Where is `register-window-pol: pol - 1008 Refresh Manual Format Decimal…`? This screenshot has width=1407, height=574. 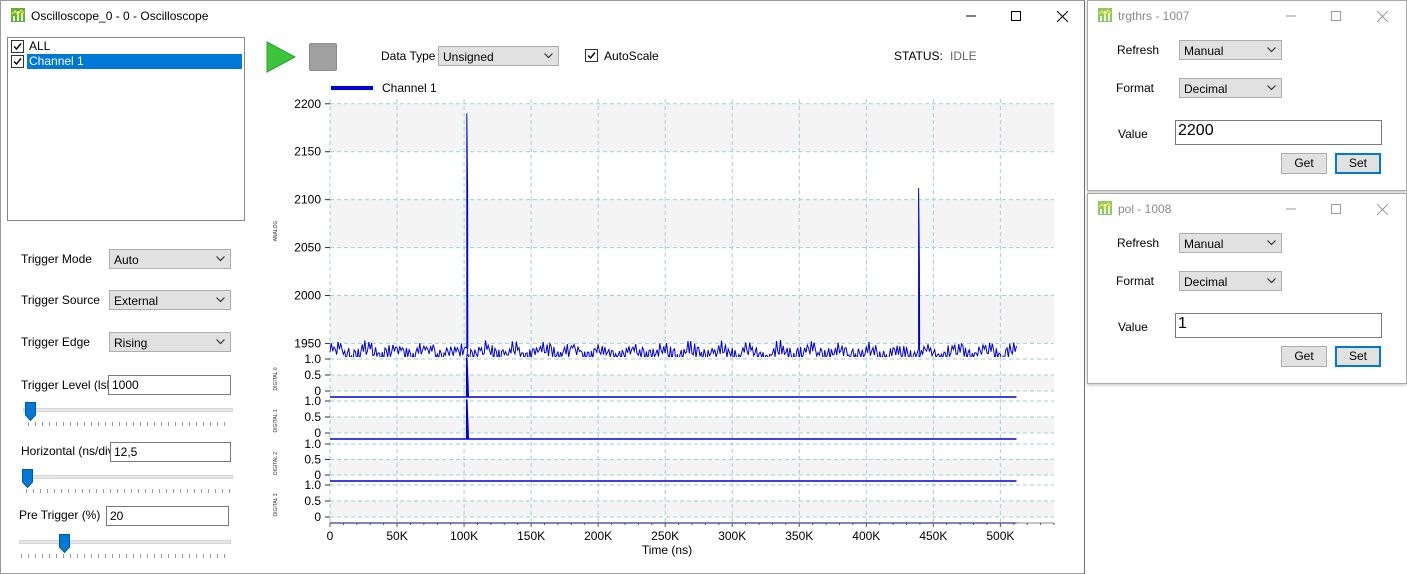
register-window-pol: pol - 1008 Refresh Manual Format Decimal… is located at coordinates (1247, 288).